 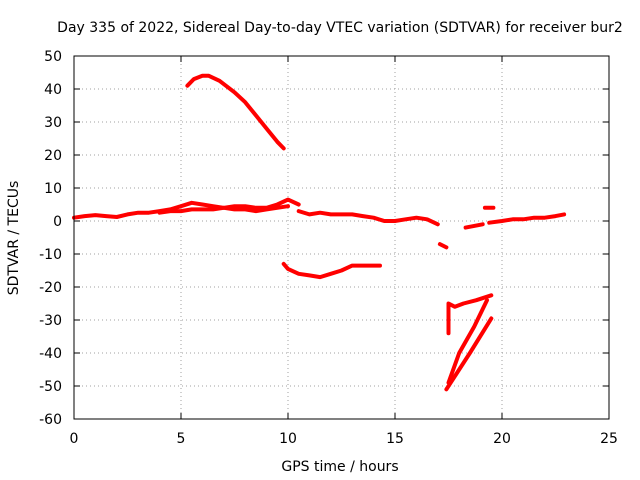 What do you see at coordinates (288, 439) in the screenshot?
I see `x-tick-label: 10` at bounding box center [288, 439].